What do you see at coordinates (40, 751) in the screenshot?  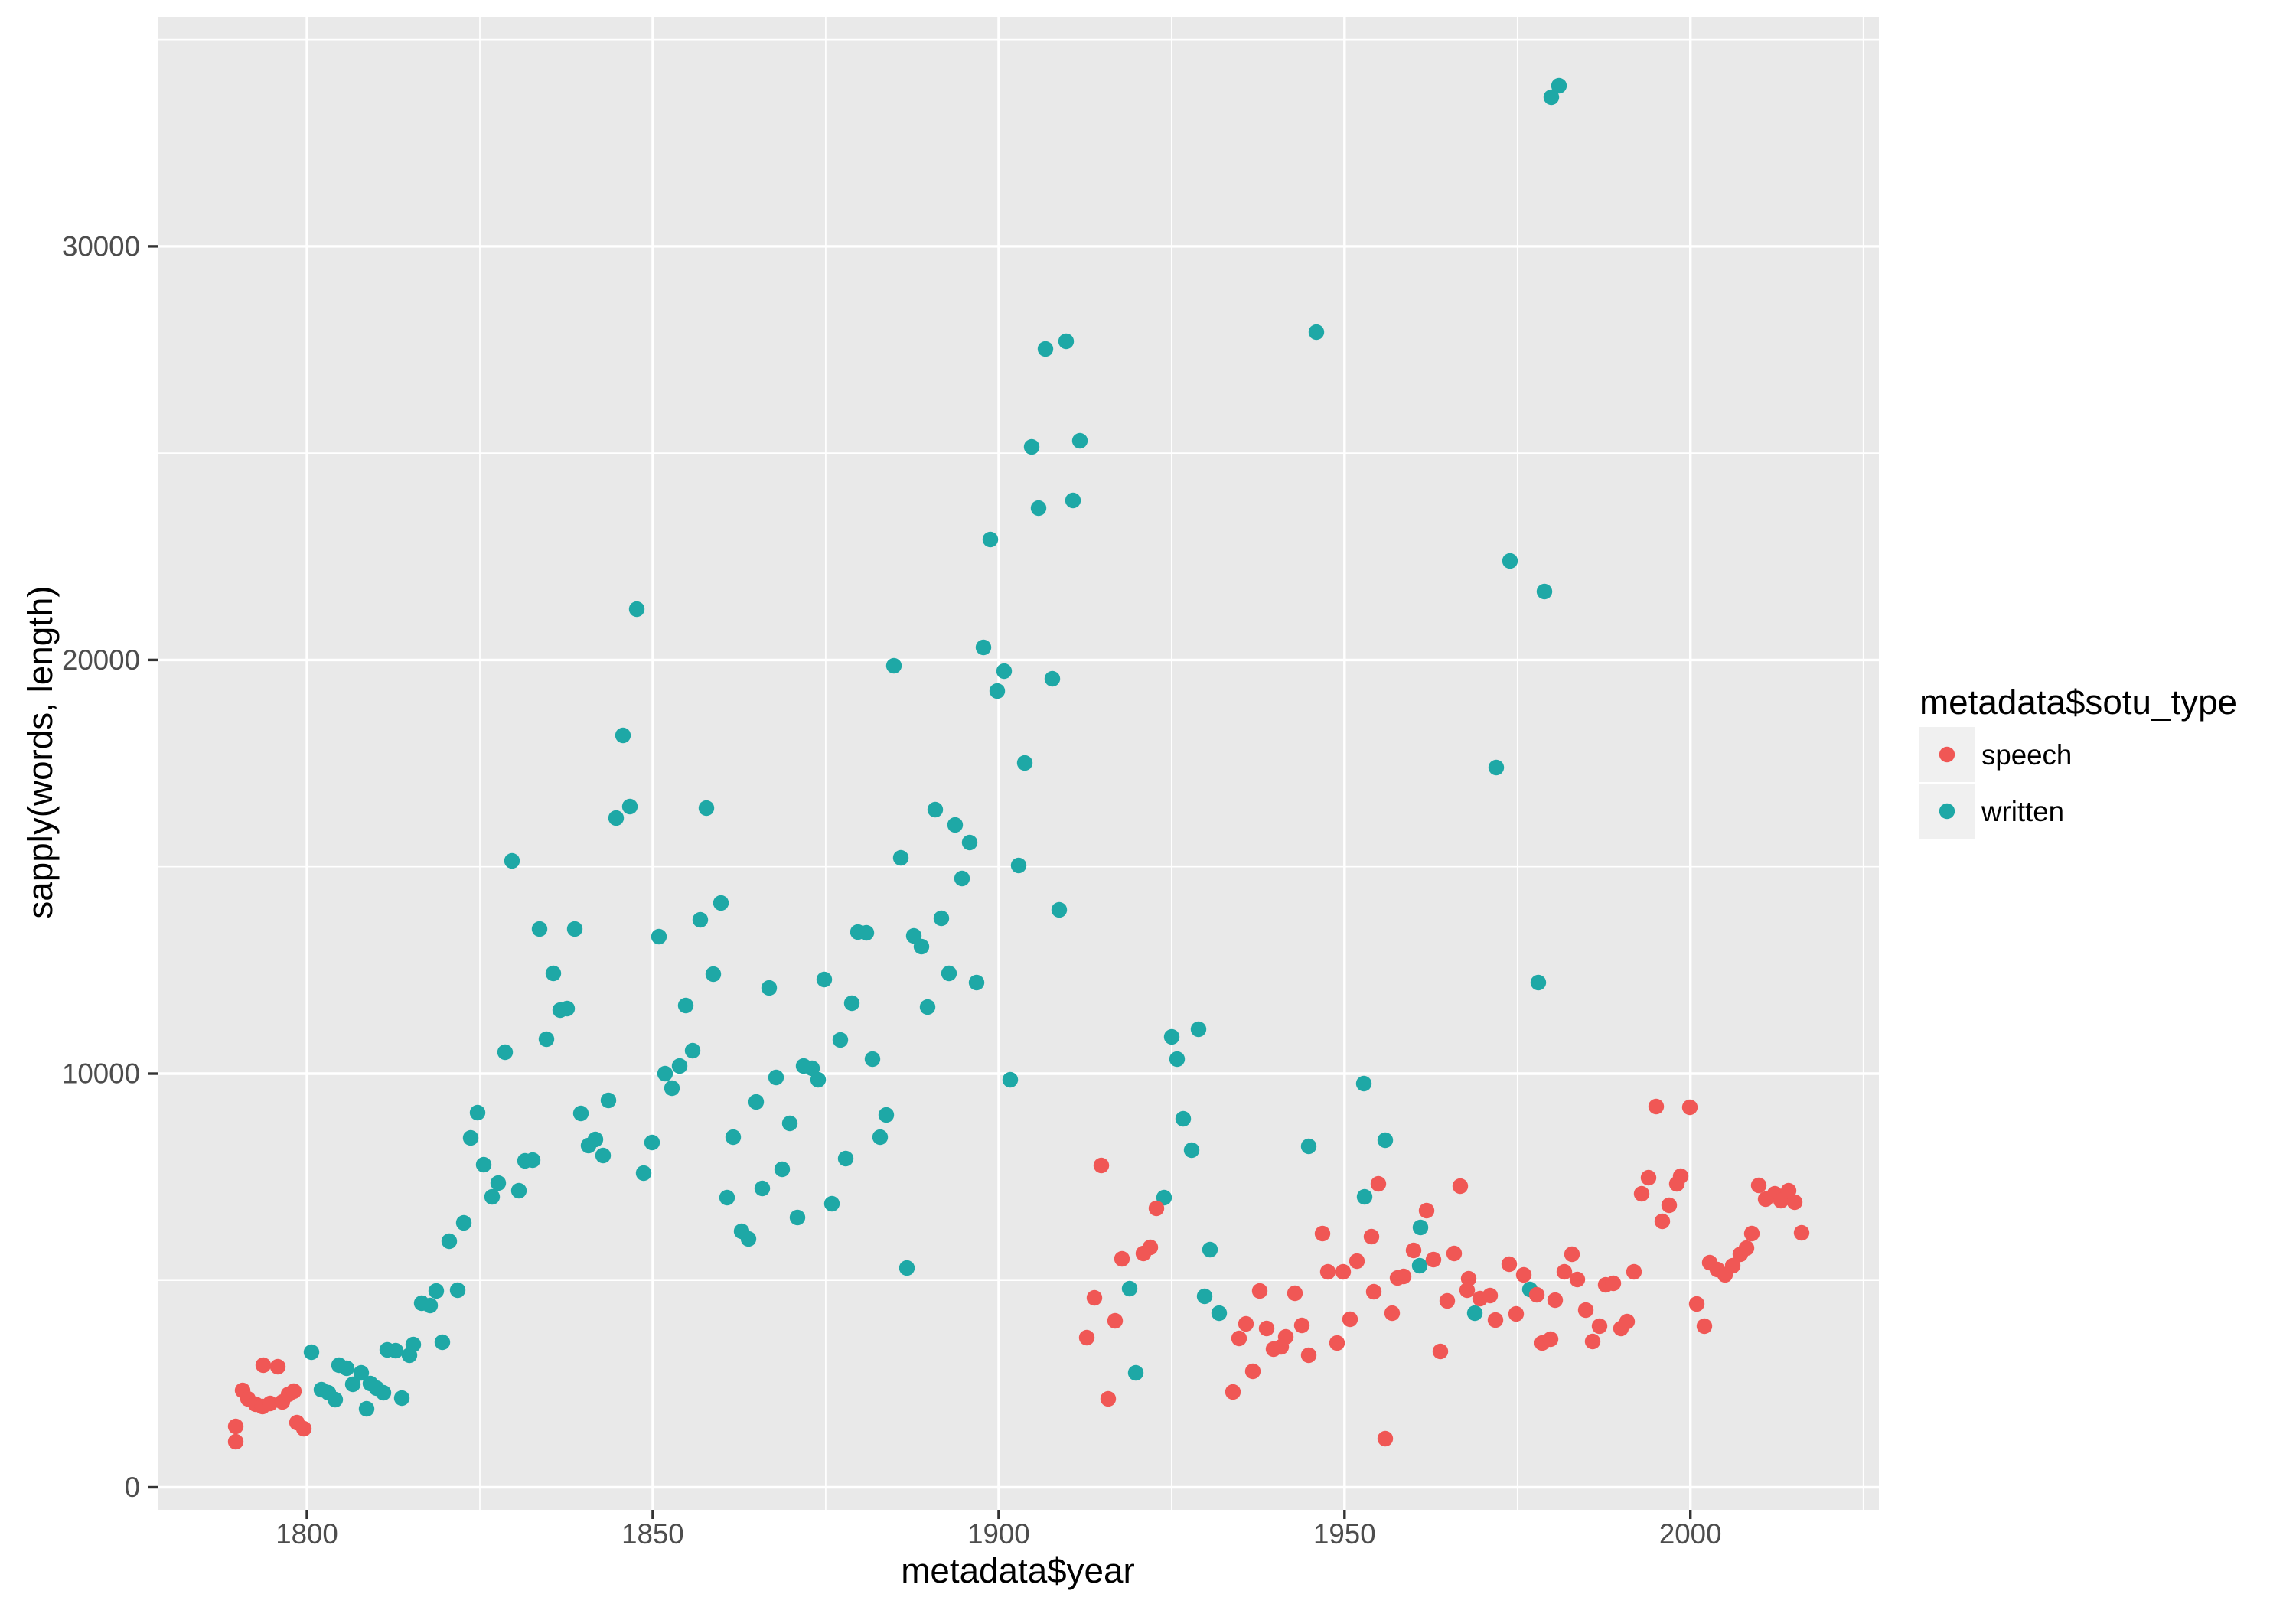 I see `svg-text: sapply(words, length)` at bounding box center [40, 751].